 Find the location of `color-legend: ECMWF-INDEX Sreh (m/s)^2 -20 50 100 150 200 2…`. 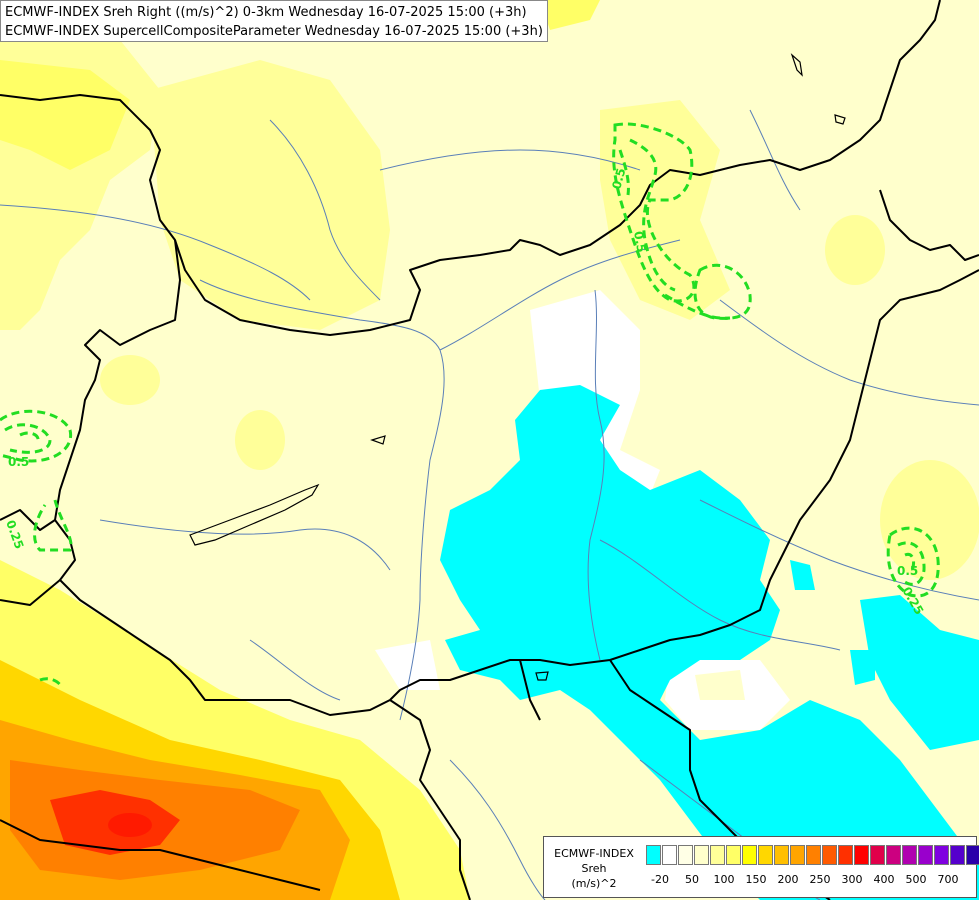

color-legend: ECMWF-INDEX Sreh (m/s)^2 -20 50 100 150 200 2… is located at coordinates (761, 867).